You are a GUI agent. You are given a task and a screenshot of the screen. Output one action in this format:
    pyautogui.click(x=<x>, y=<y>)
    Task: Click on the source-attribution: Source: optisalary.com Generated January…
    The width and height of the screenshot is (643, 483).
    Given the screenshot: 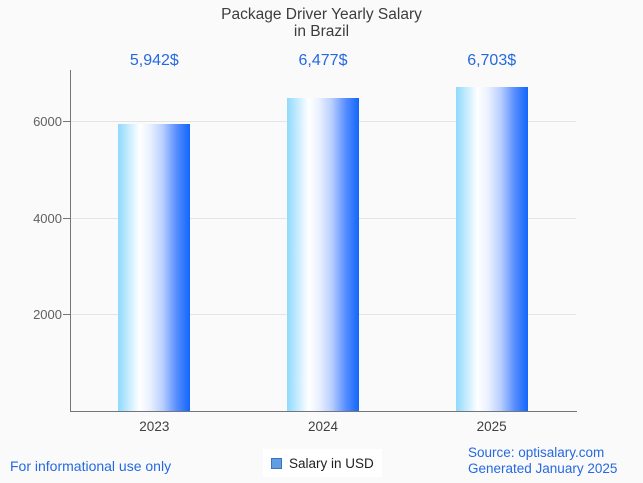 What is the action you would take?
    pyautogui.click(x=542, y=460)
    